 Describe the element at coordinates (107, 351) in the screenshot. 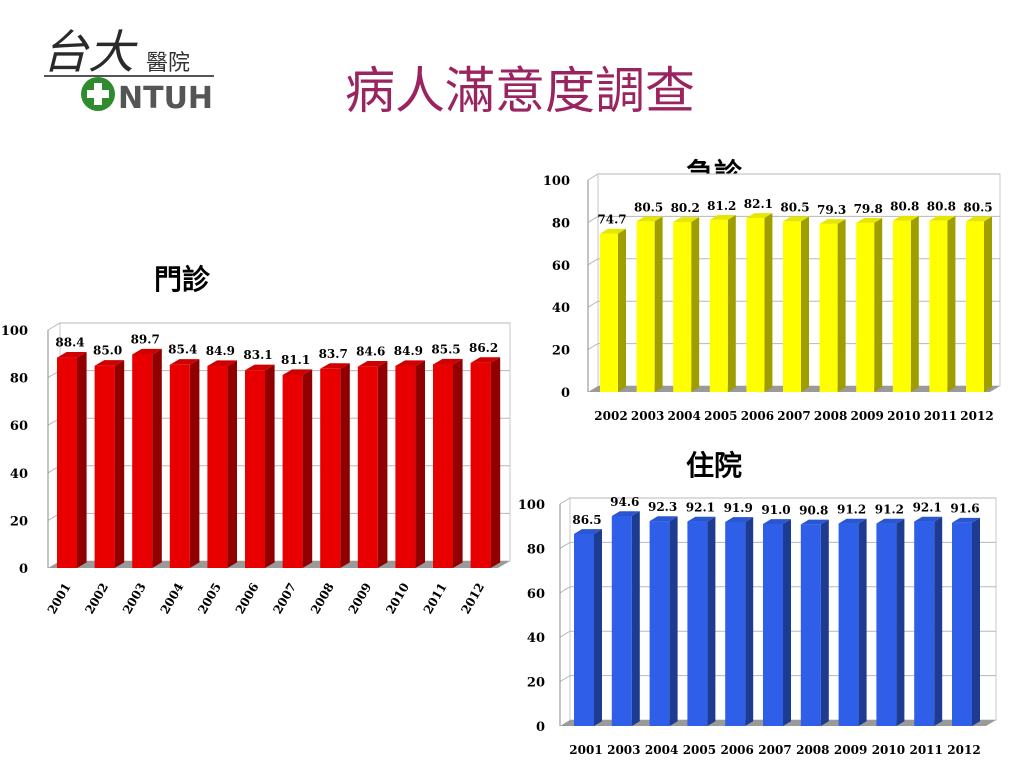

I see `outpatient-value-label: 85.0` at that location.